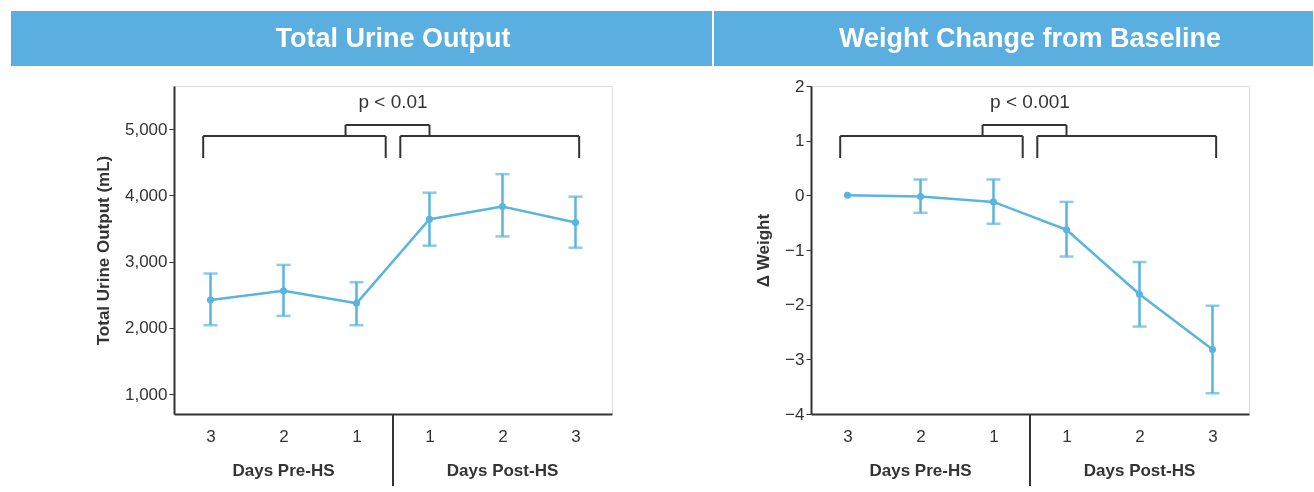 The height and width of the screenshot is (492, 1314). What do you see at coordinates (146, 129) in the screenshot?
I see `y-tick-label: 5,000` at bounding box center [146, 129].